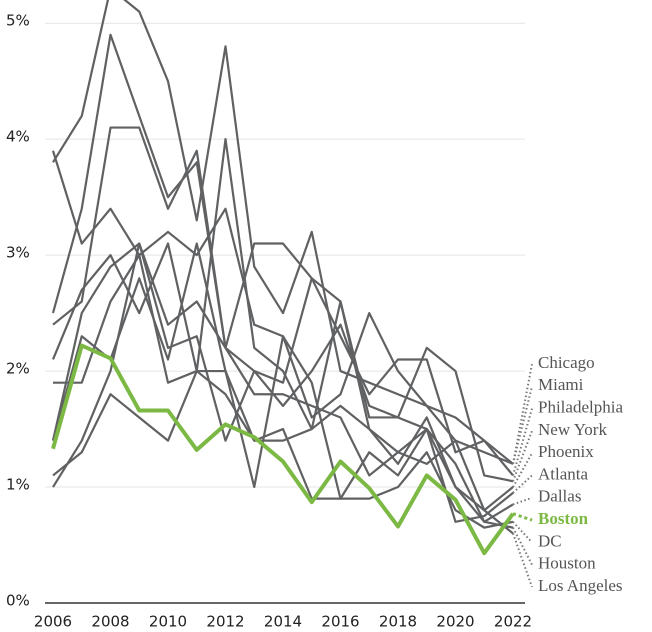  What do you see at coordinates (580, 585) in the screenshot?
I see `legend-label: Los Angeles` at bounding box center [580, 585].